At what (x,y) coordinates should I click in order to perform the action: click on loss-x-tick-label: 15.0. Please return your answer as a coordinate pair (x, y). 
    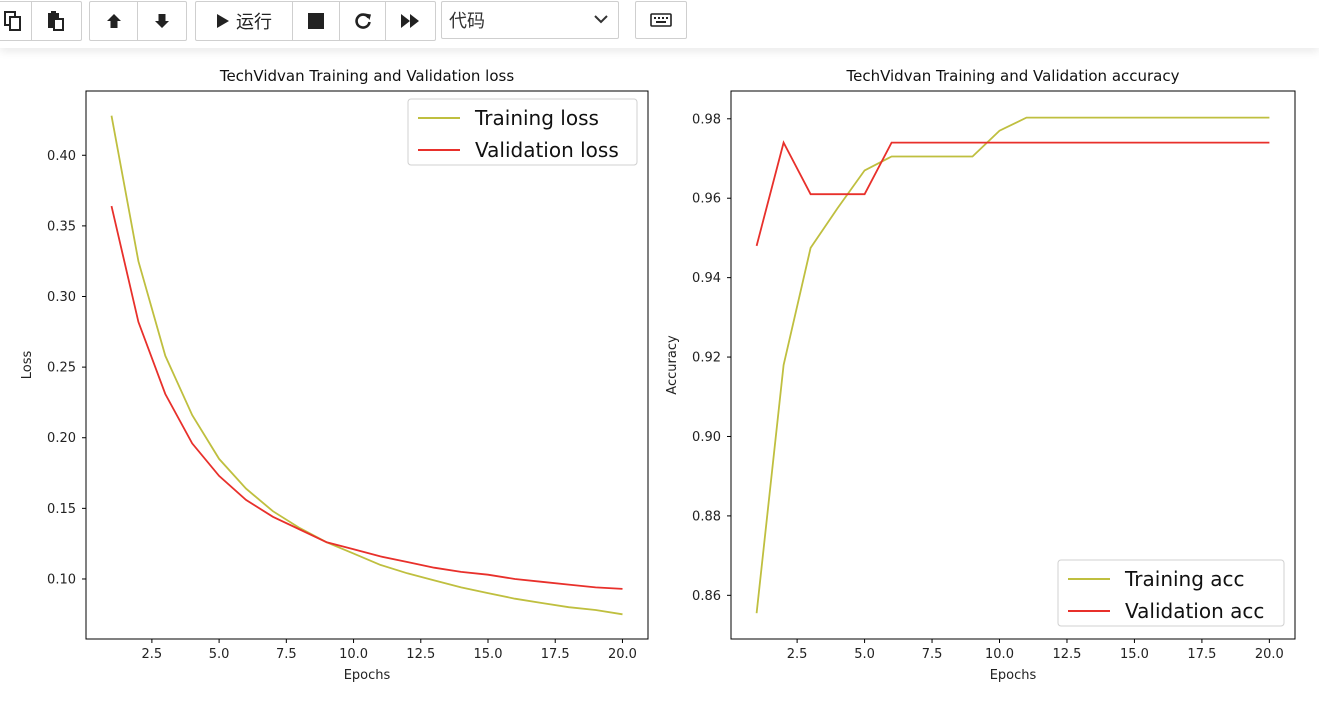
    Looking at the image, I should click on (488, 654).